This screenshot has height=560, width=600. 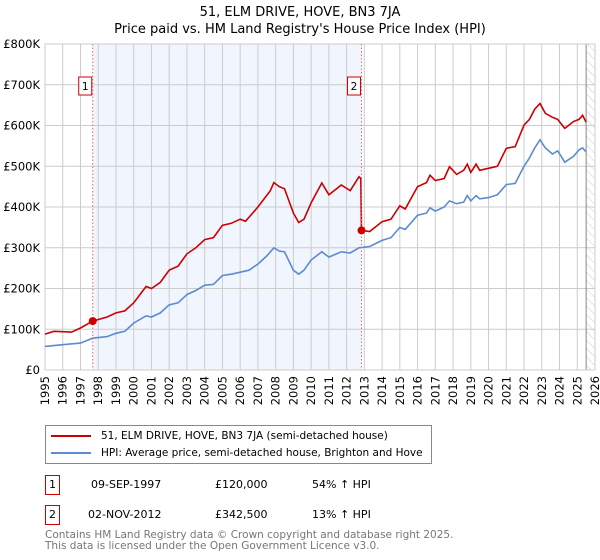 What do you see at coordinates (187, 390) in the screenshot?
I see `x-tick-label: 2003` at bounding box center [187, 390].